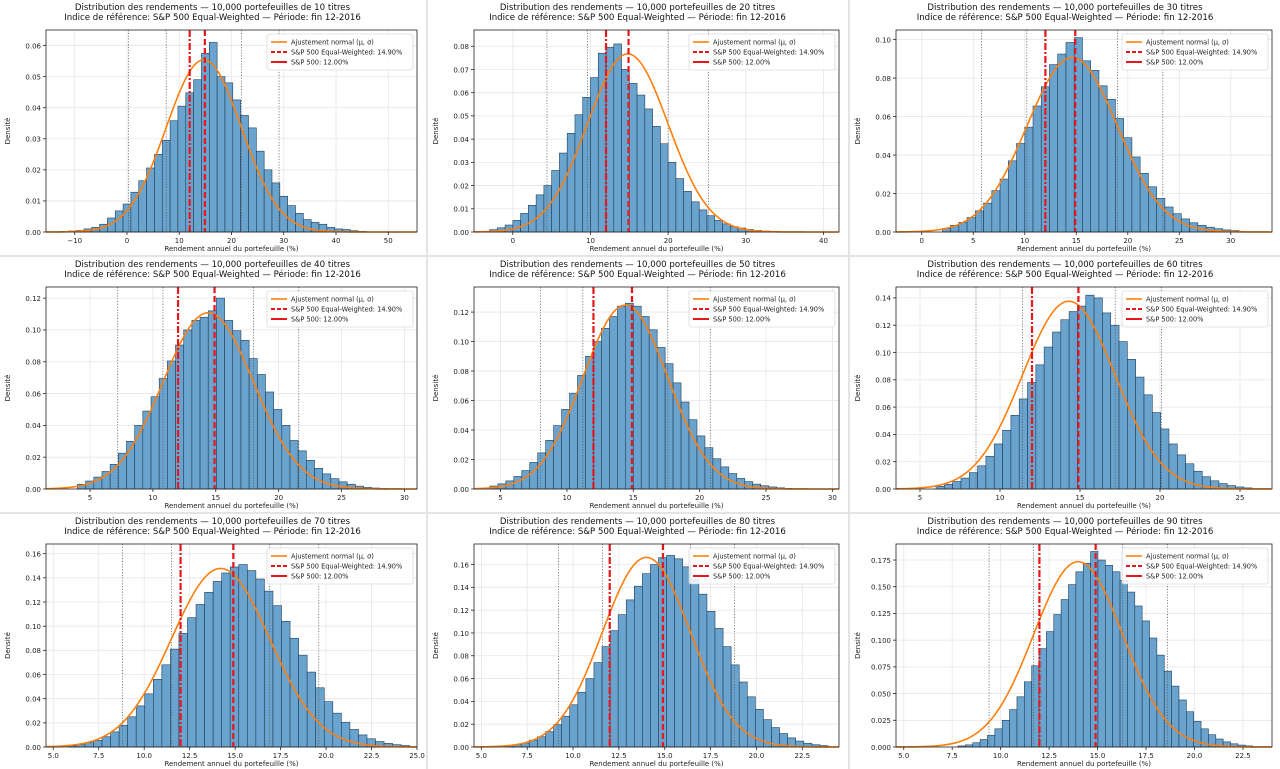 The image size is (1280, 769). Describe the element at coordinates (757, 756) in the screenshot. I see `x-tick-label: 20.0` at that location.